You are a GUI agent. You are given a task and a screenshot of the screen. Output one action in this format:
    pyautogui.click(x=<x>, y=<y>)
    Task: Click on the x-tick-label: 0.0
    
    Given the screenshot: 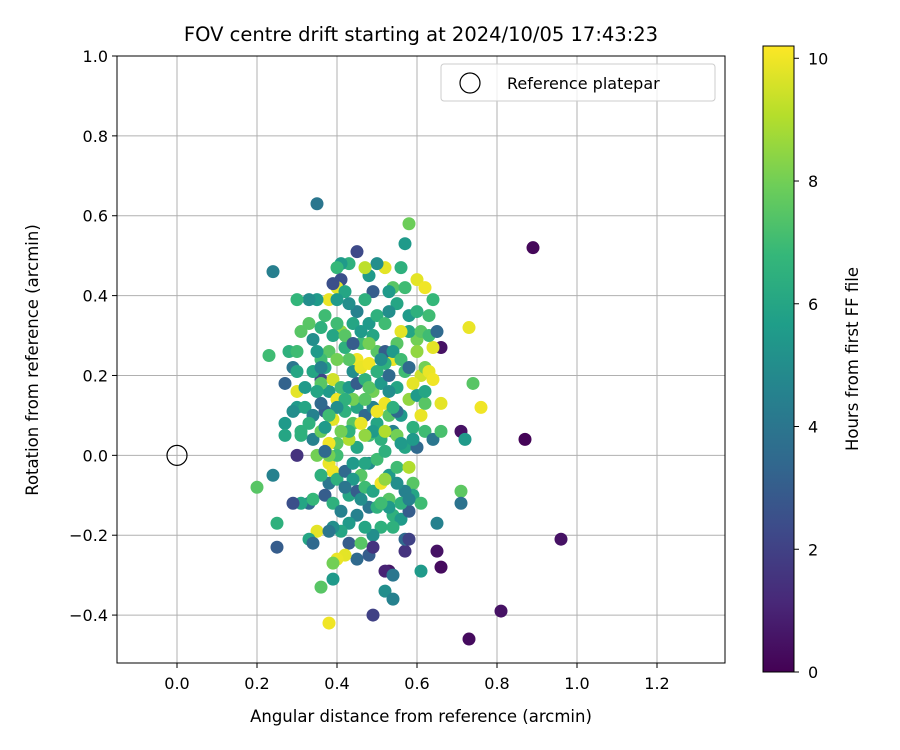 What is the action you would take?
    pyautogui.click(x=176, y=683)
    